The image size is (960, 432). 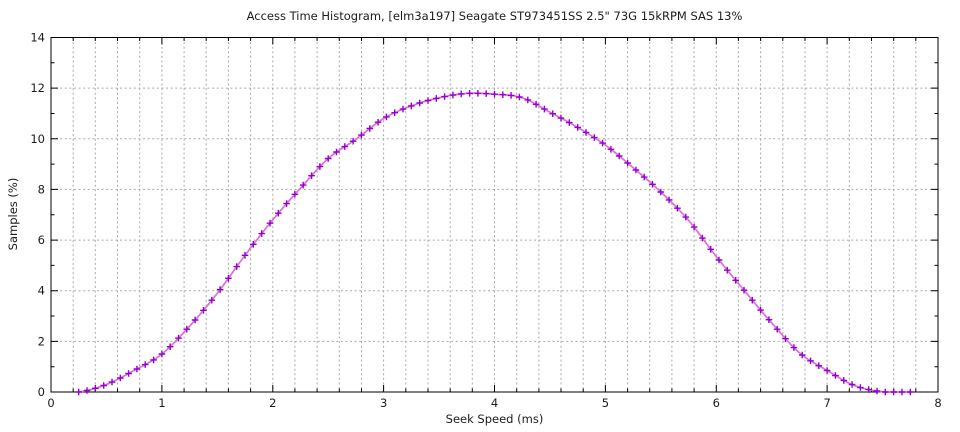 What do you see at coordinates (37, 38) in the screenshot?
I see `y-tick-label: 14` at bounding box center [37, 38].